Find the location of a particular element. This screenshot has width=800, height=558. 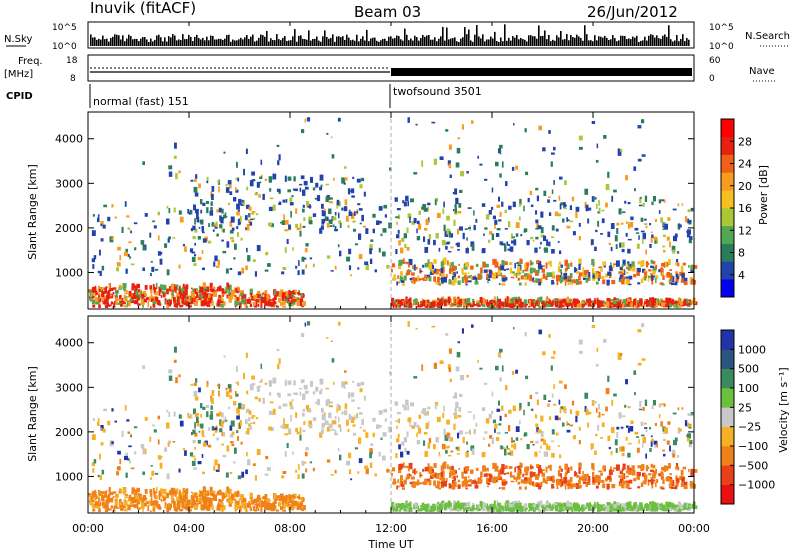

power-cbar-swatch is located at coordinates (727, 217).